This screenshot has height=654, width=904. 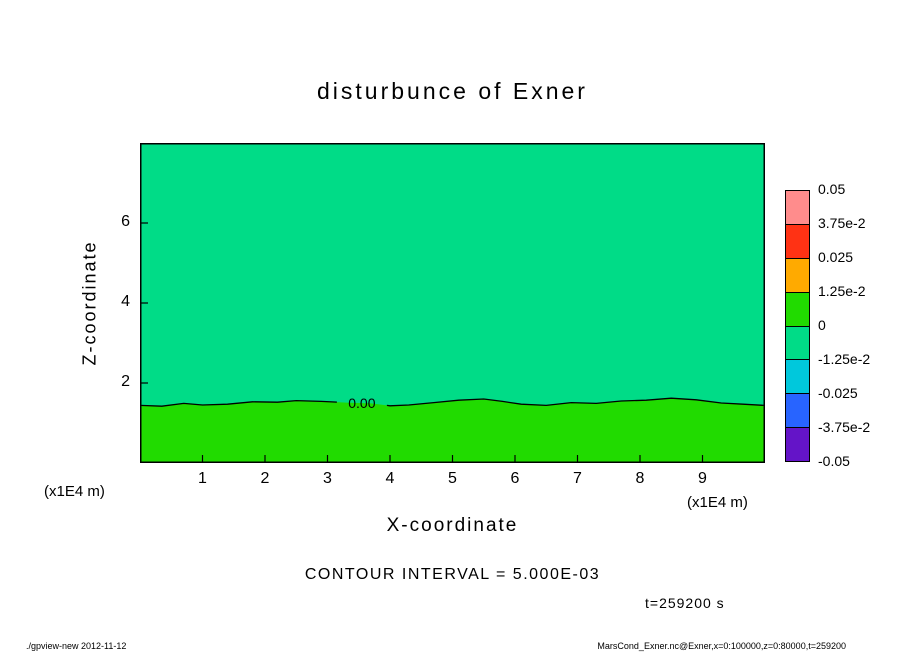 I want to click on x-tick-label: 8, so click(x=640, y=478).